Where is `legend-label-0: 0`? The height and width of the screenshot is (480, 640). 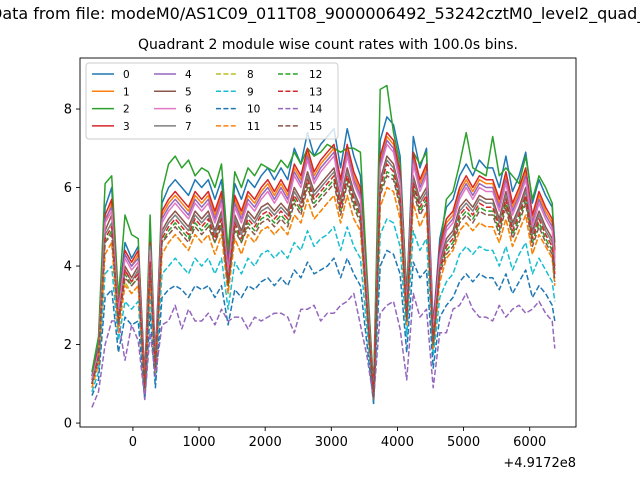
legend-label-0: 0 is located at coordinates (126, 75).